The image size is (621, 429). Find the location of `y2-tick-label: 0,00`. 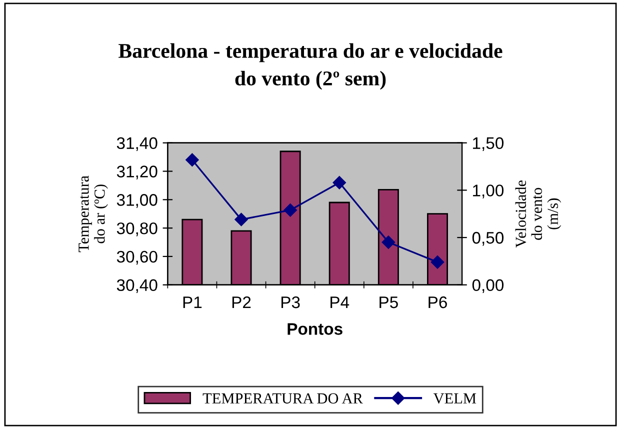

y2-tick-label: 0,00 is located at coordinates (488, 286).